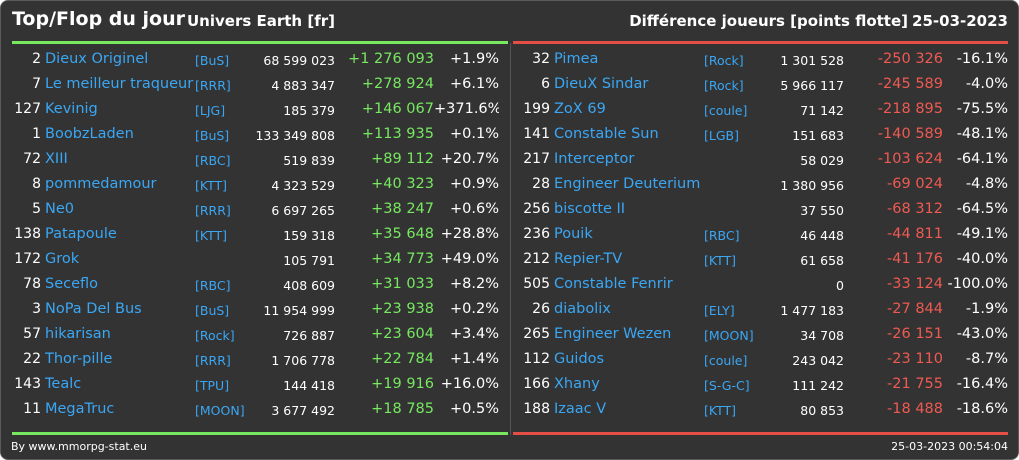 The height and width of the screenshot is (460, 1019). I want to click on points-delta: +18 785, so click(402, 409).